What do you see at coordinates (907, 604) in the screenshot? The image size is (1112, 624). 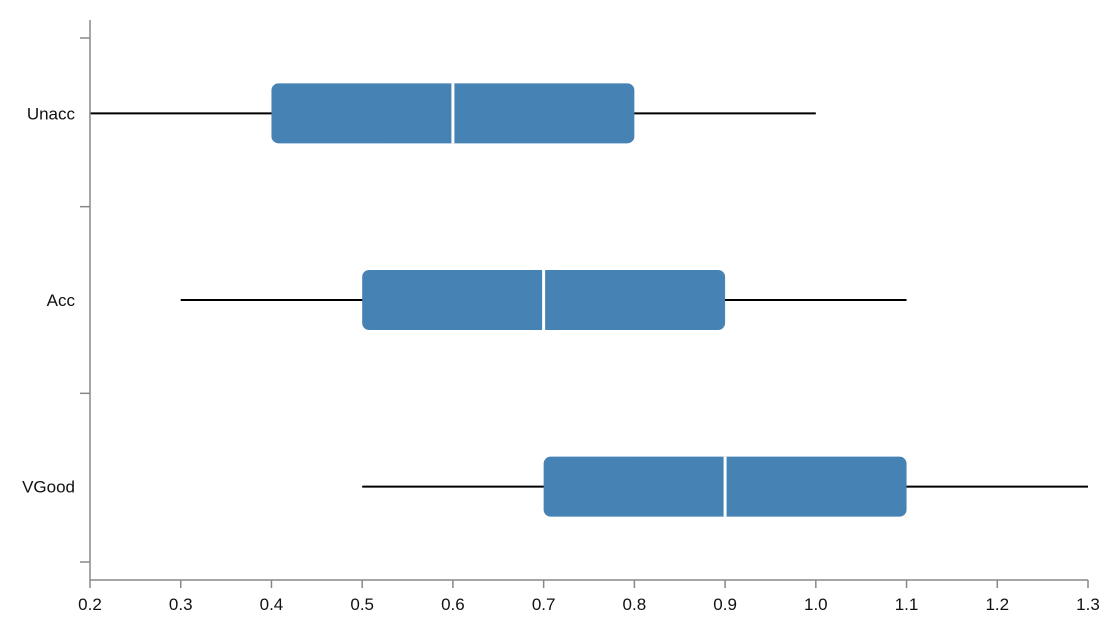 I see `x-tick-label: 1.1` at bounding box center [907, 604].